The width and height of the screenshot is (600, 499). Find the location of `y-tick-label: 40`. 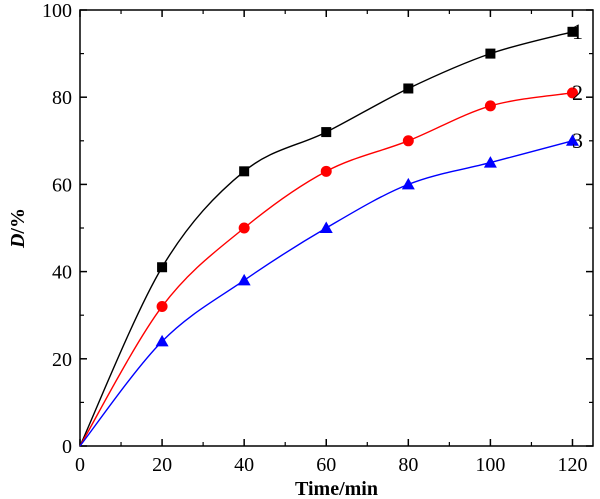

y-tick-label: 40 is located at coordinates (62, 273).